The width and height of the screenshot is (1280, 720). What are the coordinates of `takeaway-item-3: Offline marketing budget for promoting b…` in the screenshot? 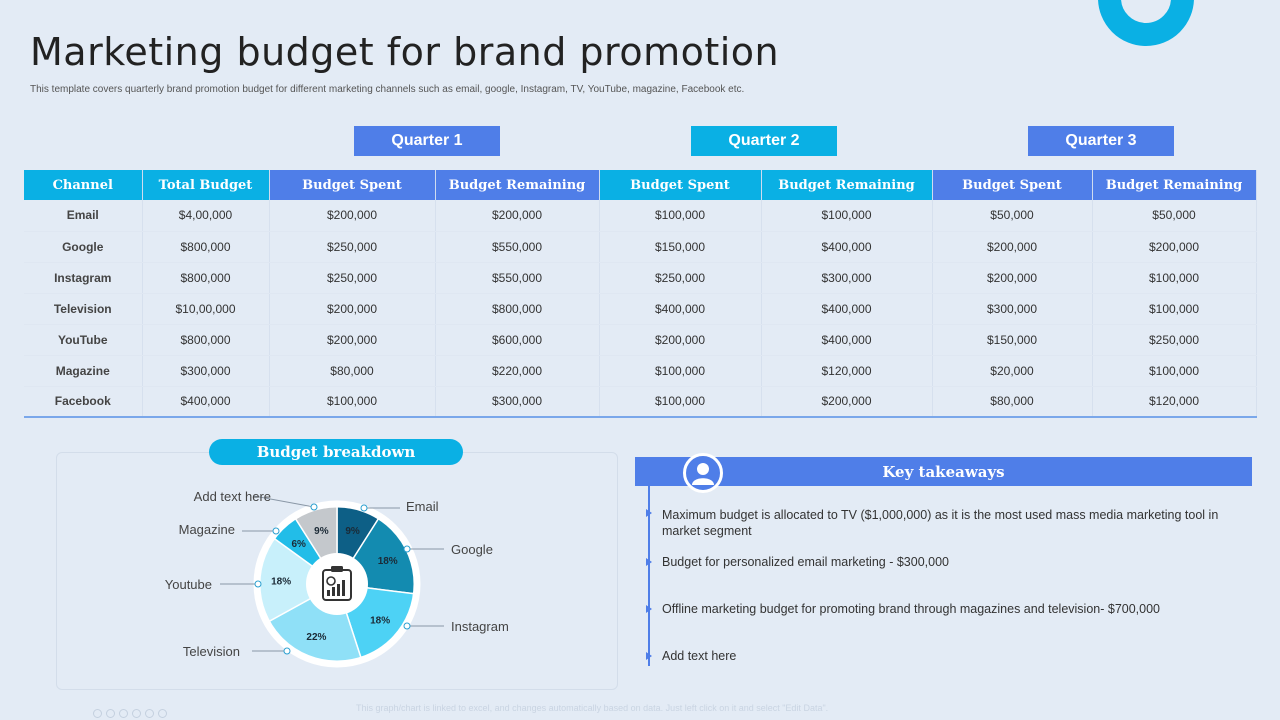 It's located at (911, 609).